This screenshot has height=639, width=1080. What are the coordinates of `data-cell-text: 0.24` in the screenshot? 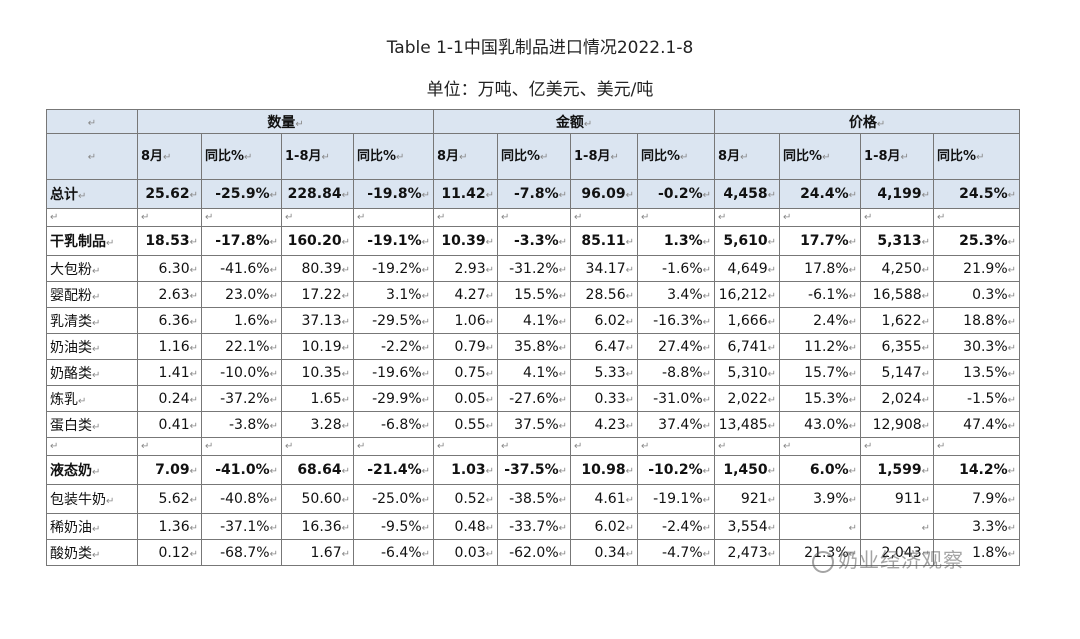 It's located at (174, 398).